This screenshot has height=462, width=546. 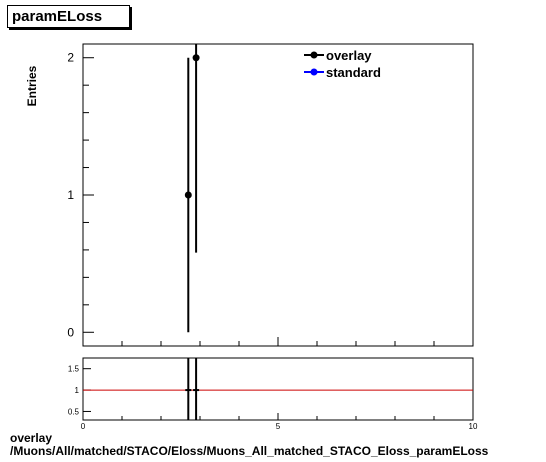 What do you see at coordinates (70, 195) in the screenshot?
I see `y-tick-label: 1` at bounding box center [70, 195].